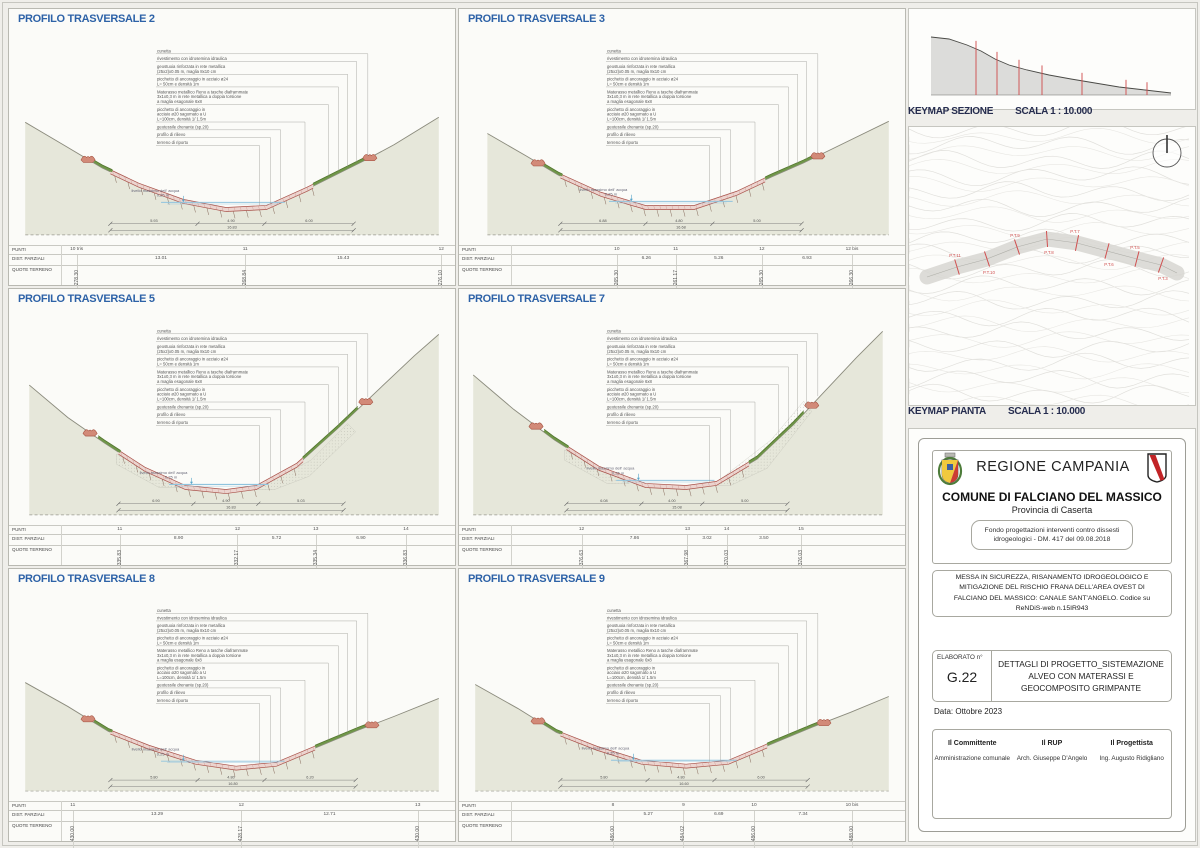  What do you see at coordinates (316, 529) in the screenshot?
I see `punto-value: 13` at bounding box center [316, 529].